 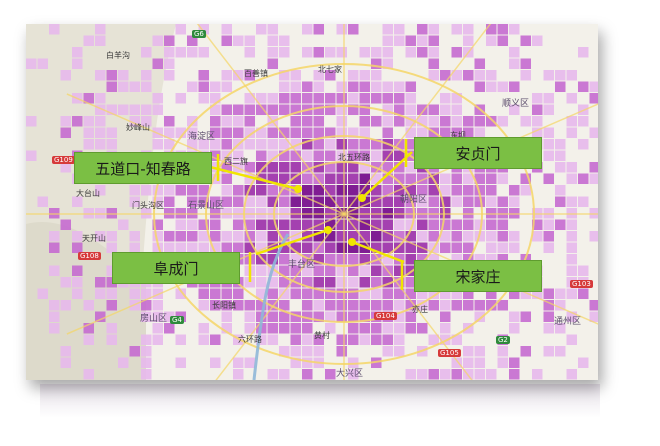 What do you see at coordinates (362, 198) in the screenshot?
I see `leader-andingmen-dot` at bounding box center [362, 198].